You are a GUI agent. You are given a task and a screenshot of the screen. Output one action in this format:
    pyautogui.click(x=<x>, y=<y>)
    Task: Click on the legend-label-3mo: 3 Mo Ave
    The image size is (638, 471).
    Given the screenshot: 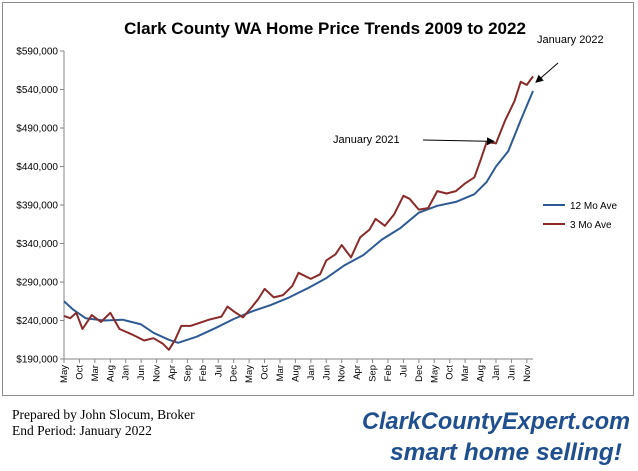 What is the action you would take?
    pyautogui.click(x=591, y=225)
    